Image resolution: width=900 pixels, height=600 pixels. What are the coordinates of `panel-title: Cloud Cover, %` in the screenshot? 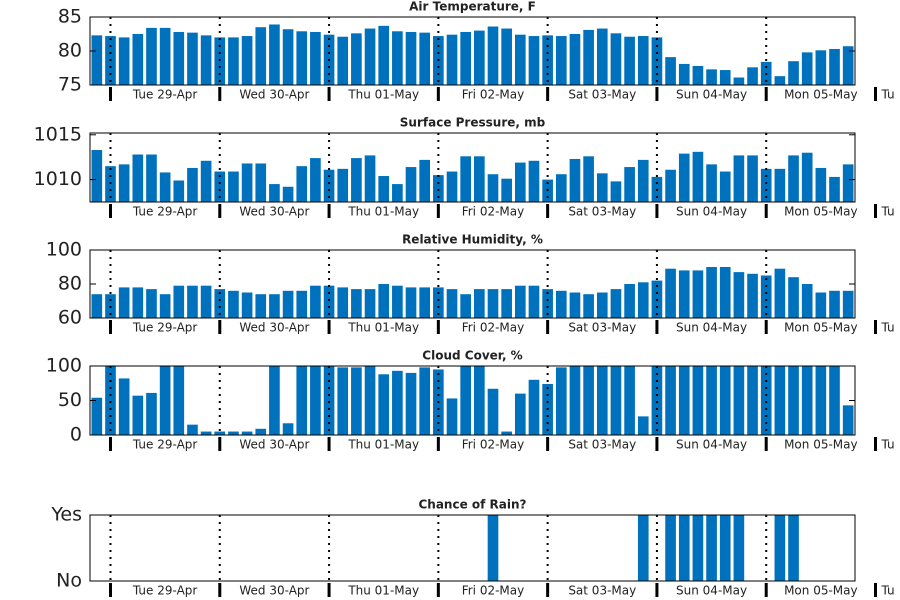 It's located at (472, 356).